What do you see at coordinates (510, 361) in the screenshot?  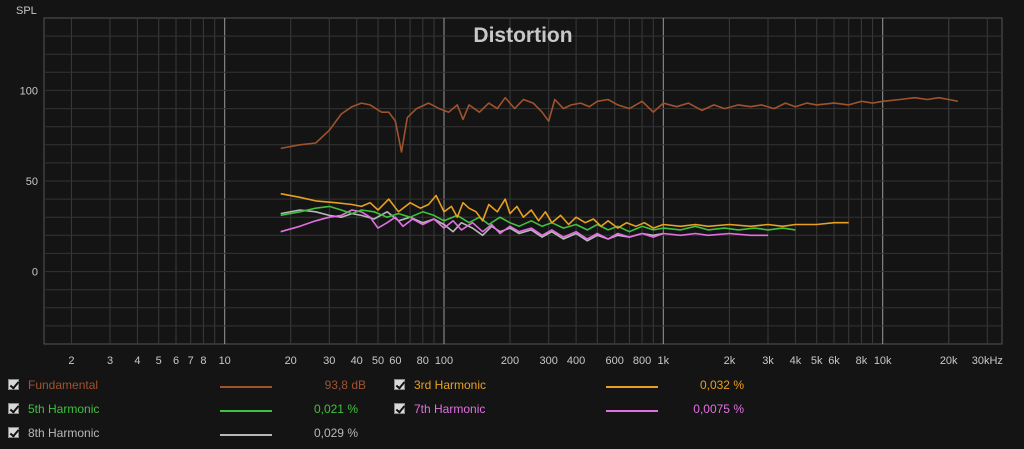 I see `x-tick-label: 200` at bounding box center [510, 361].